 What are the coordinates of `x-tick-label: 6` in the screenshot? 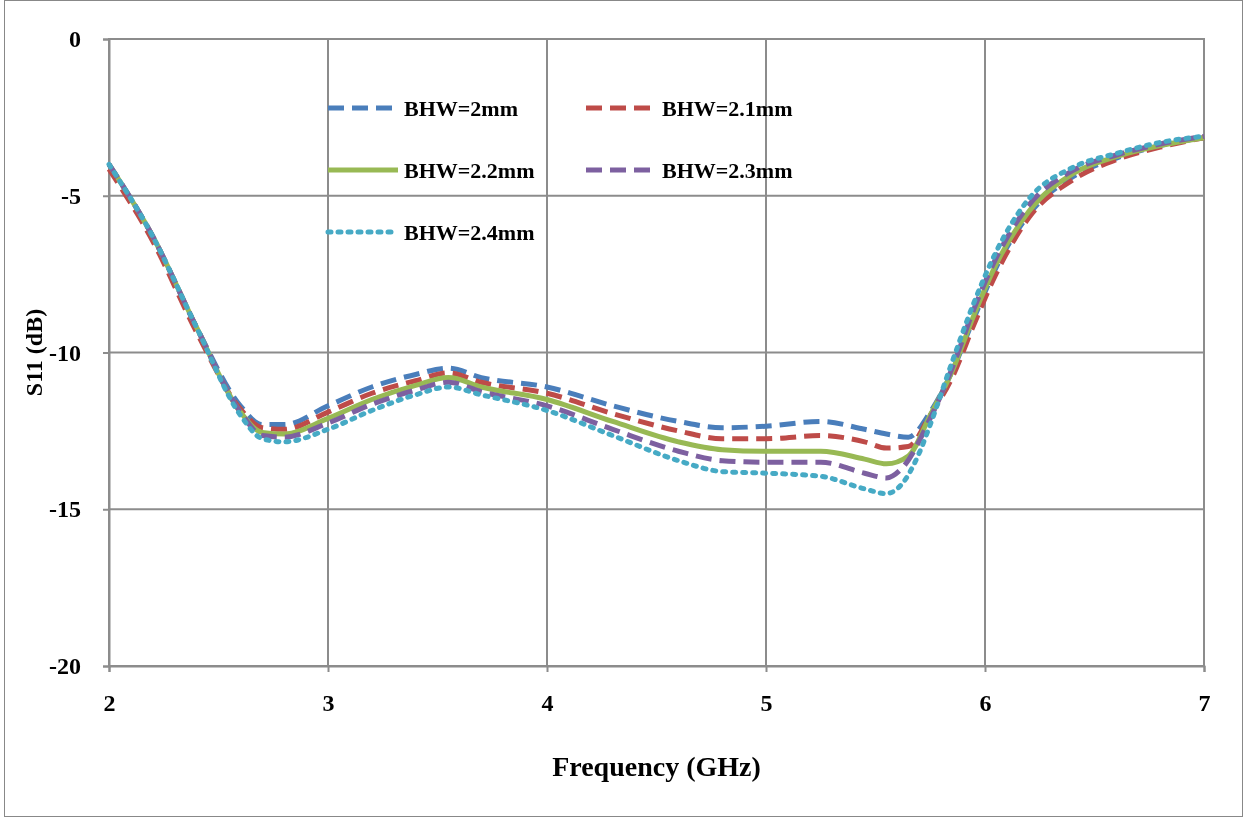 It's located at (985, 703).